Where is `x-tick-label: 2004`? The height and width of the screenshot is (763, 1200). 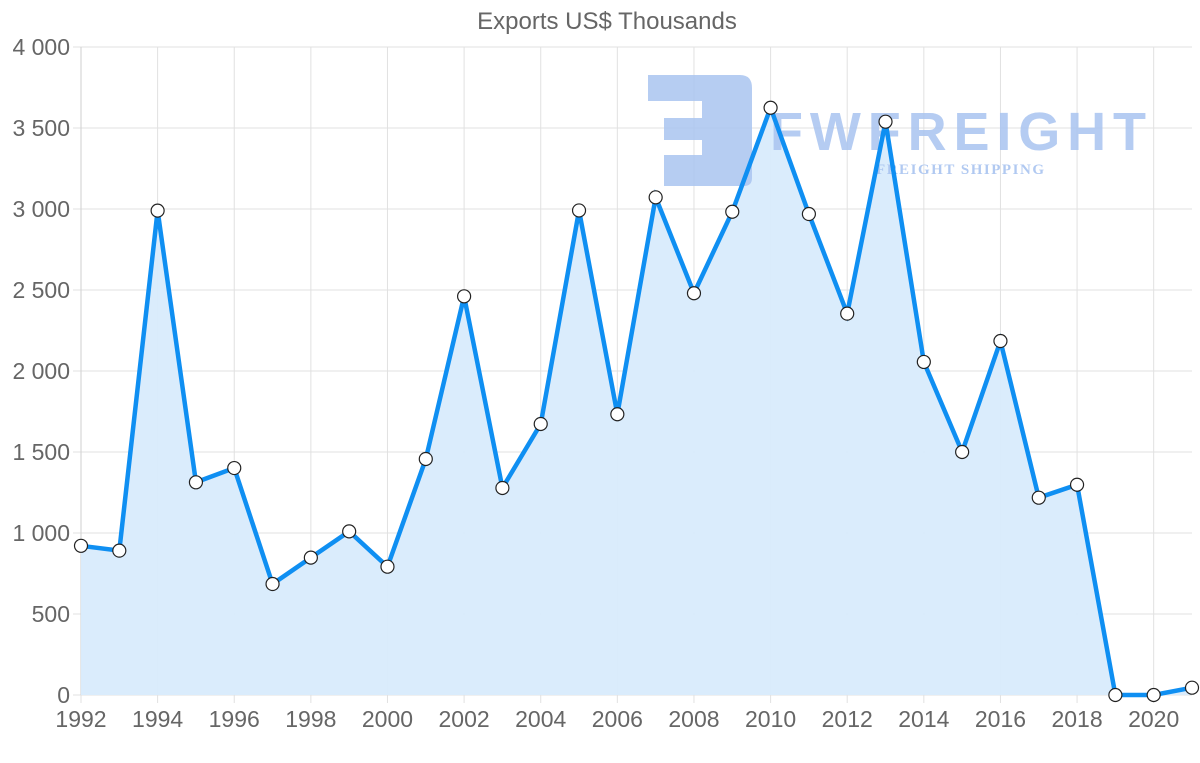
x-tick-label: 2004 is located at coordinates (540, 719).